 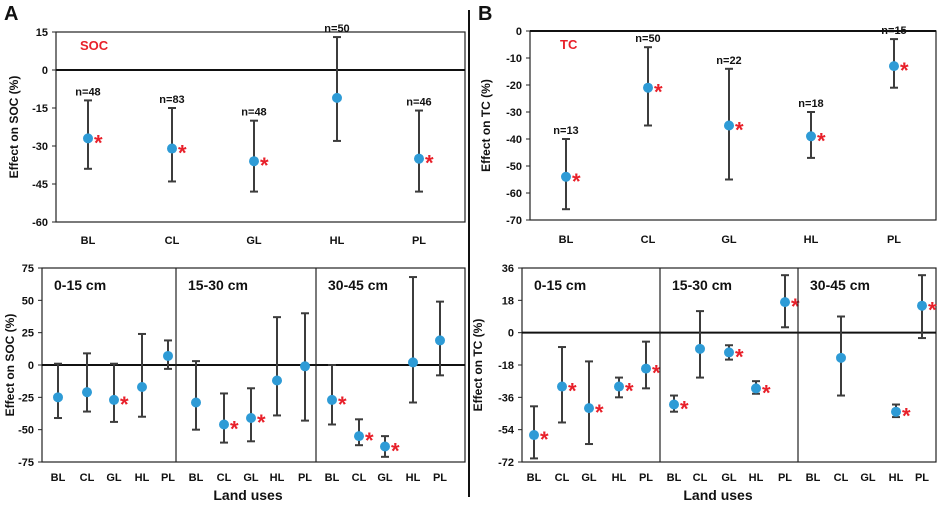 I want to click on x-axis-title-left: Land uses, so click(x=247, y=495).